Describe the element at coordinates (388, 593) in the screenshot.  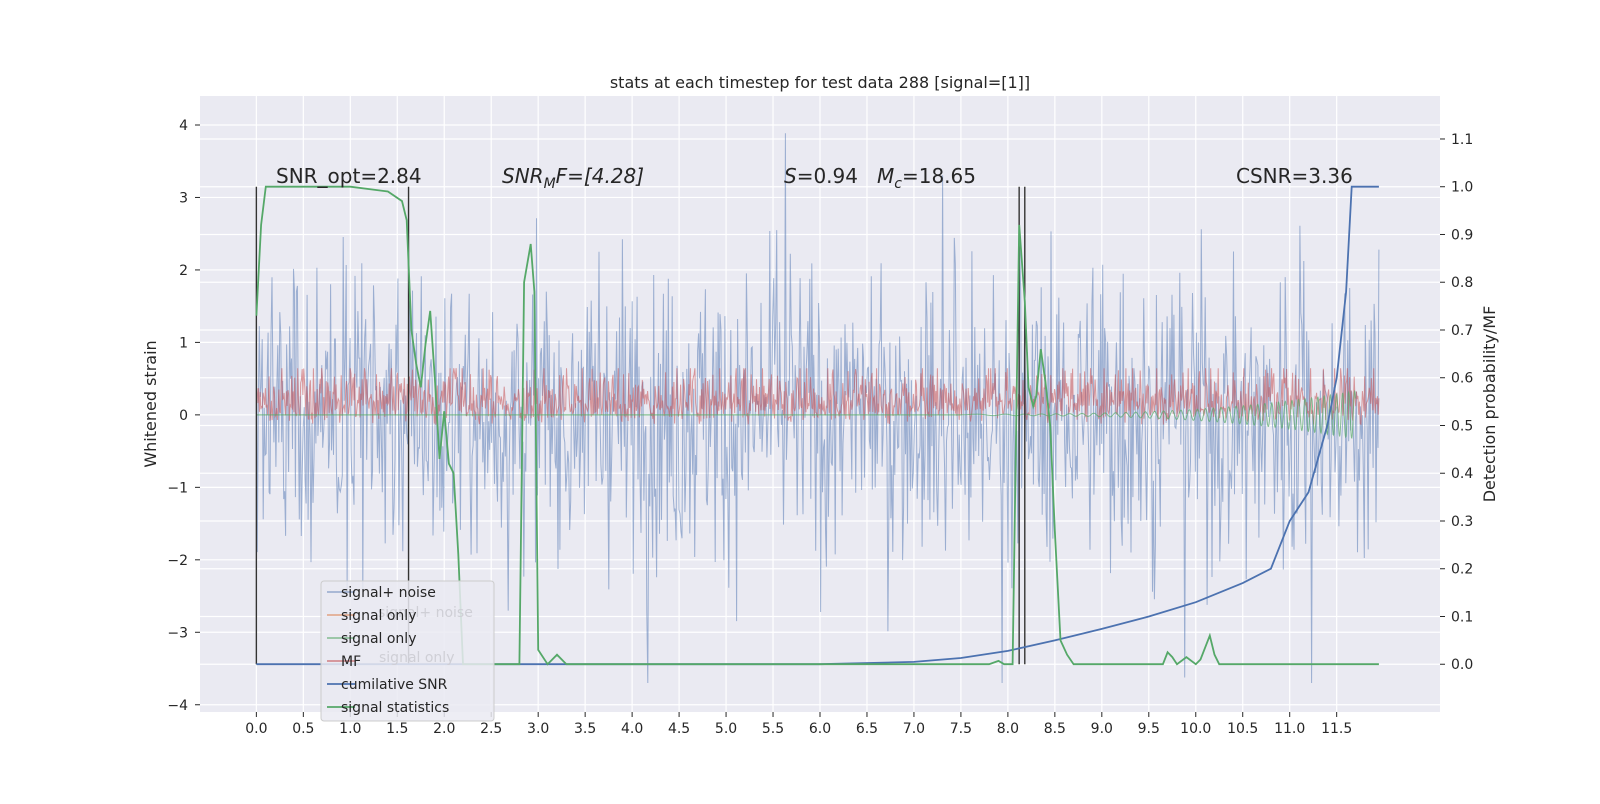
I see `legend-label-signal-noise: signal+ noise` at that location.